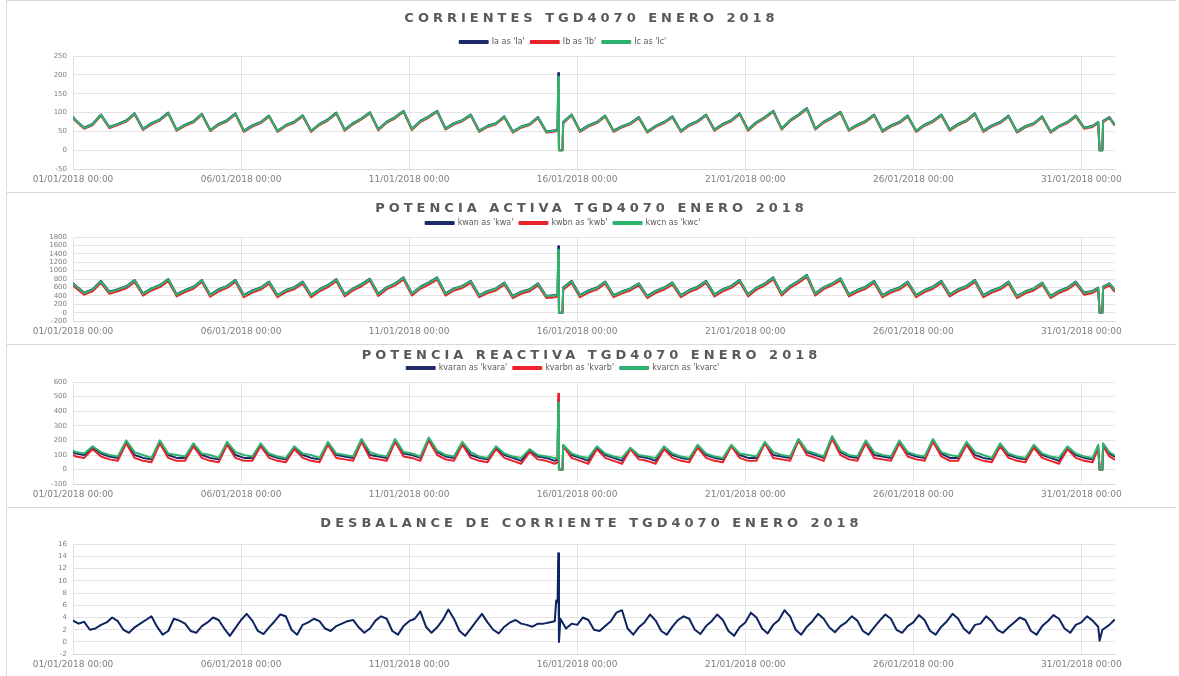  I want to click on legend-label: kvarbn as 'kvarb', so click(580, 368).